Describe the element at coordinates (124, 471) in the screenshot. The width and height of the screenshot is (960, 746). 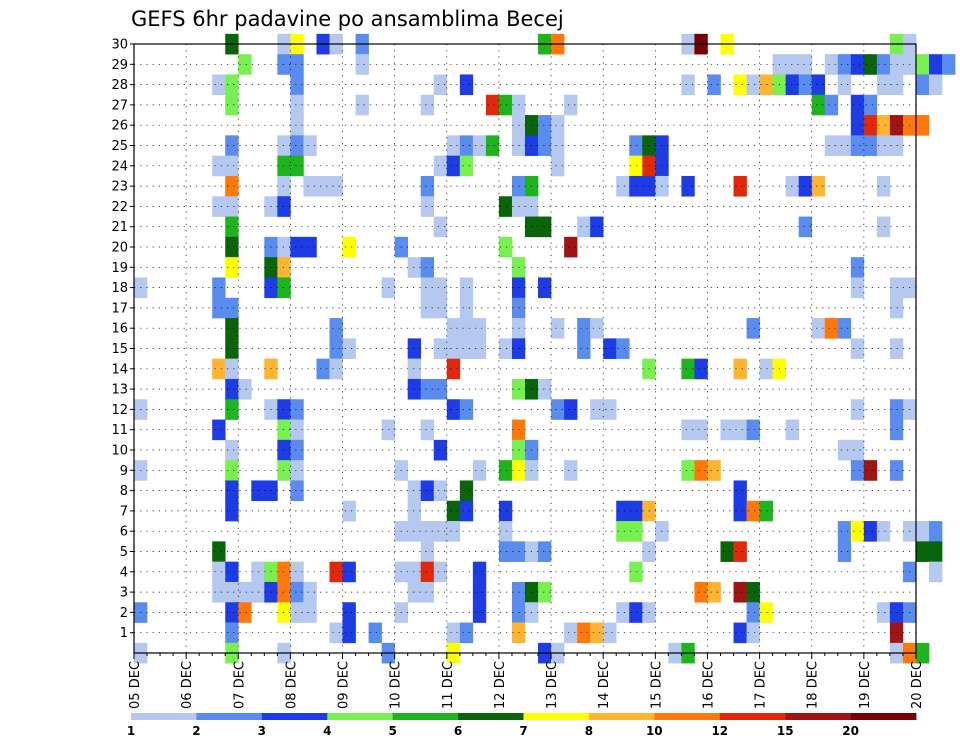
I see `y-tick-label: 9` at that location.